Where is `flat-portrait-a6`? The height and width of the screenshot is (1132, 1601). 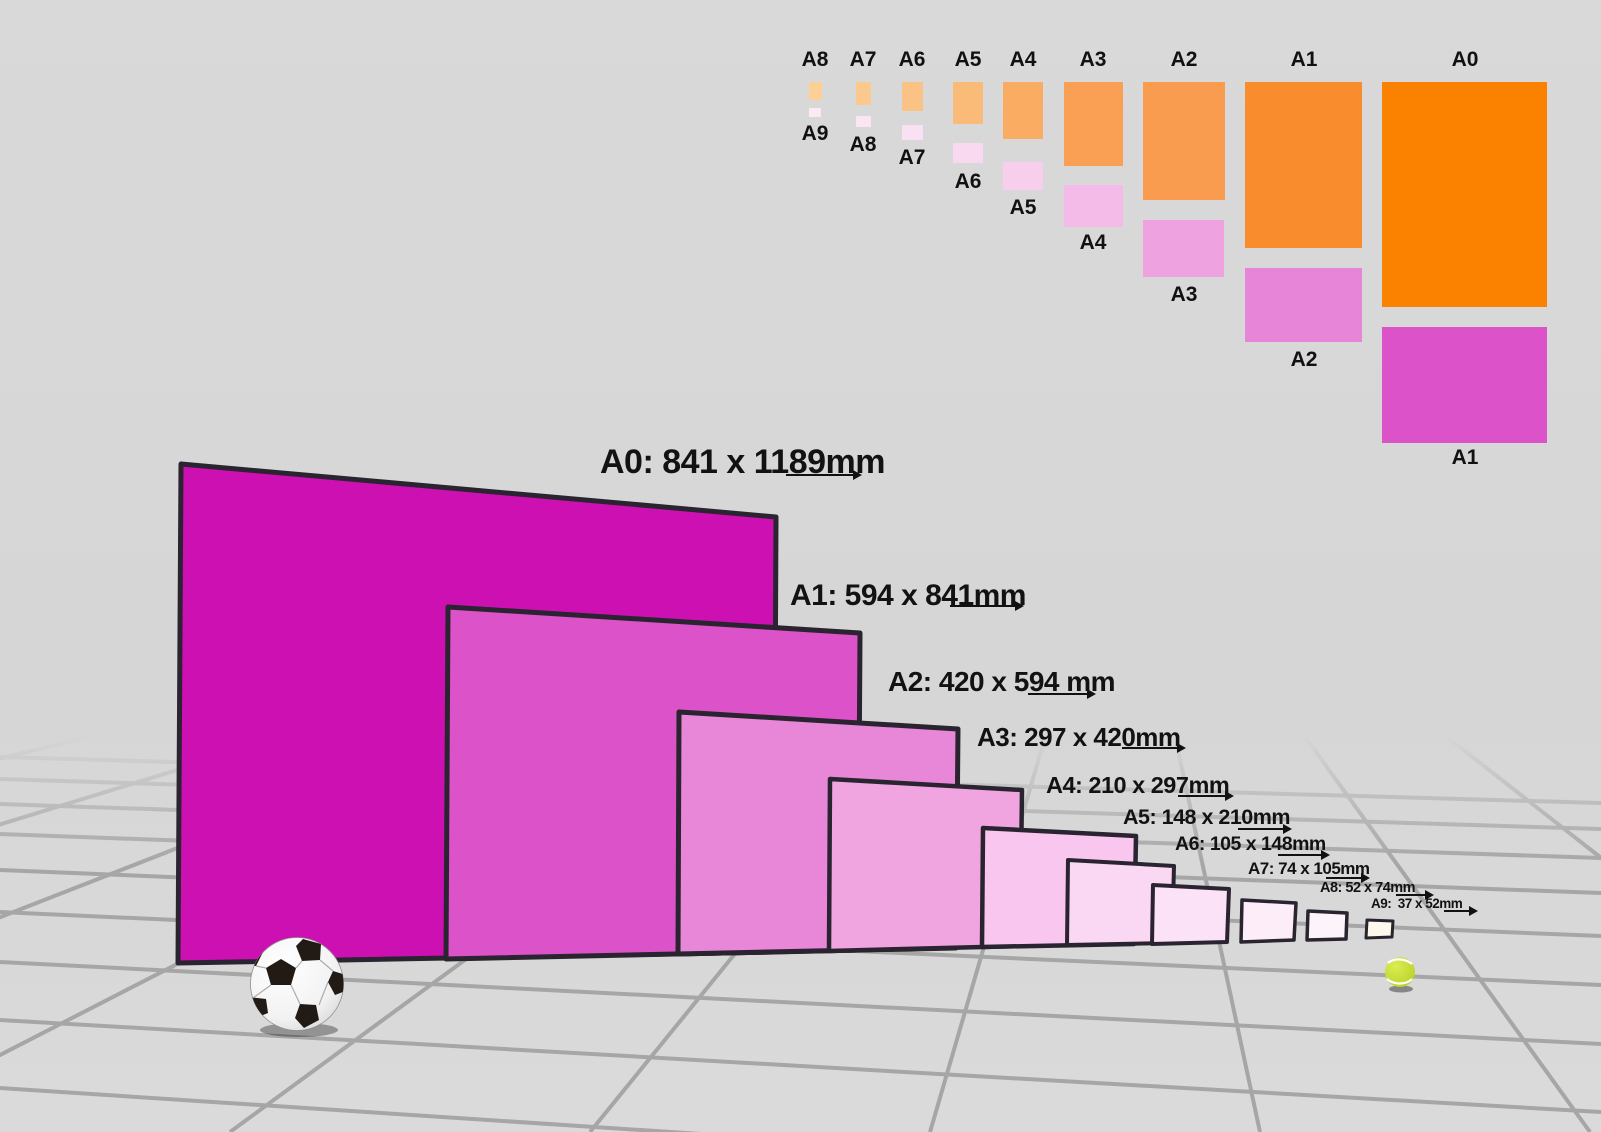 flat-portrait-a6 is located at coordinates (912, 96).